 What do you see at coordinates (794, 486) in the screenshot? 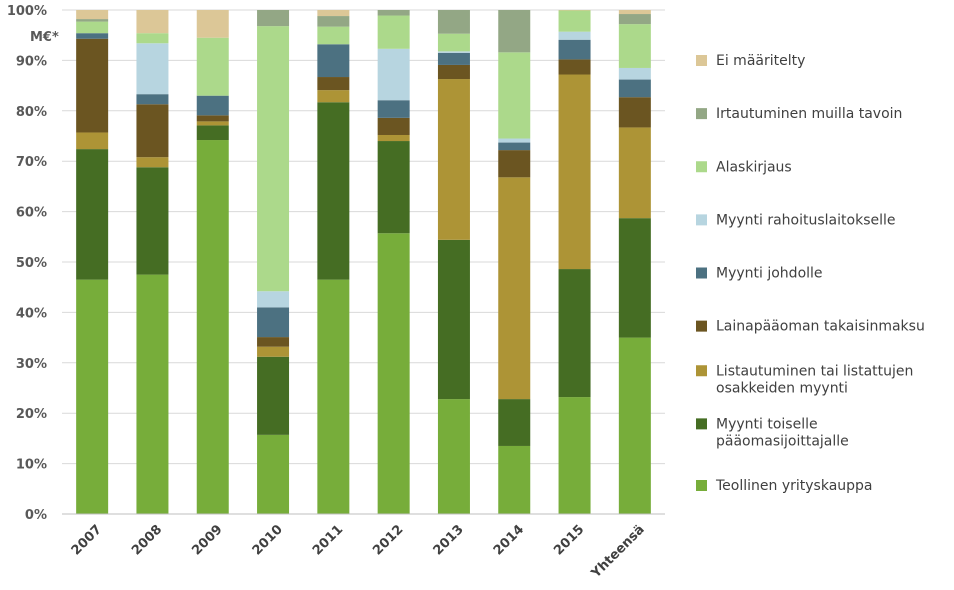
I see `legend-label: Teollinen yrityskauppa` at bounding box center [794, 486].